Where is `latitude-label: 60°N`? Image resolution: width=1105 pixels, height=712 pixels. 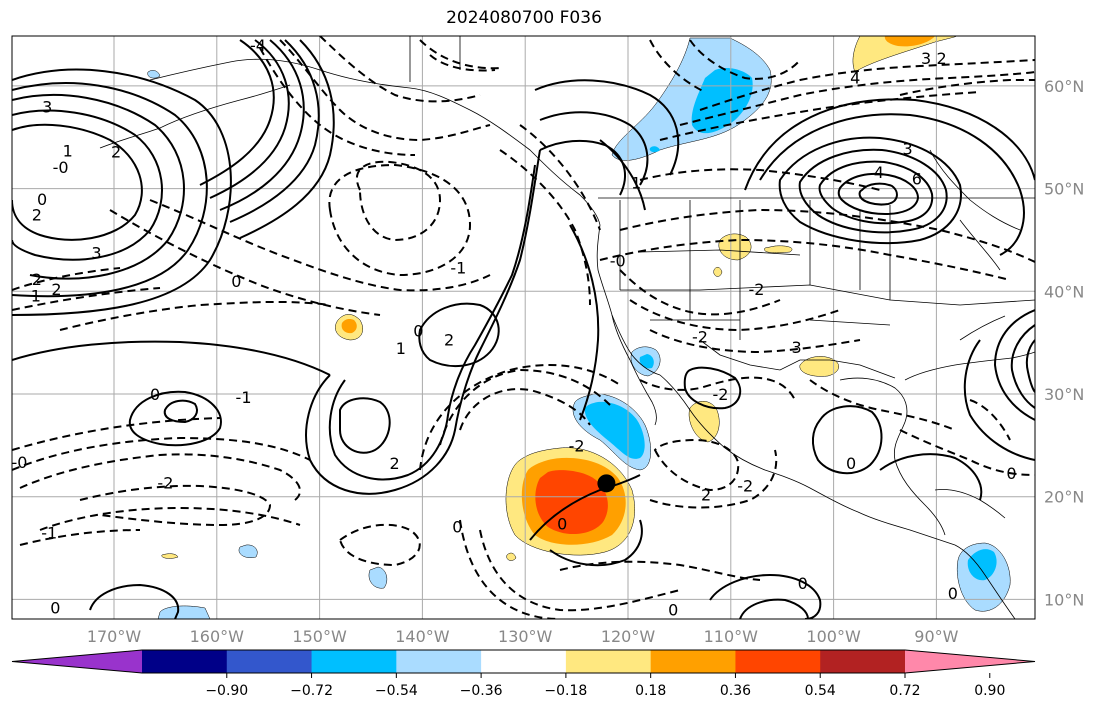
latitude-label: 60°N is located at coordinates (1064, 86).